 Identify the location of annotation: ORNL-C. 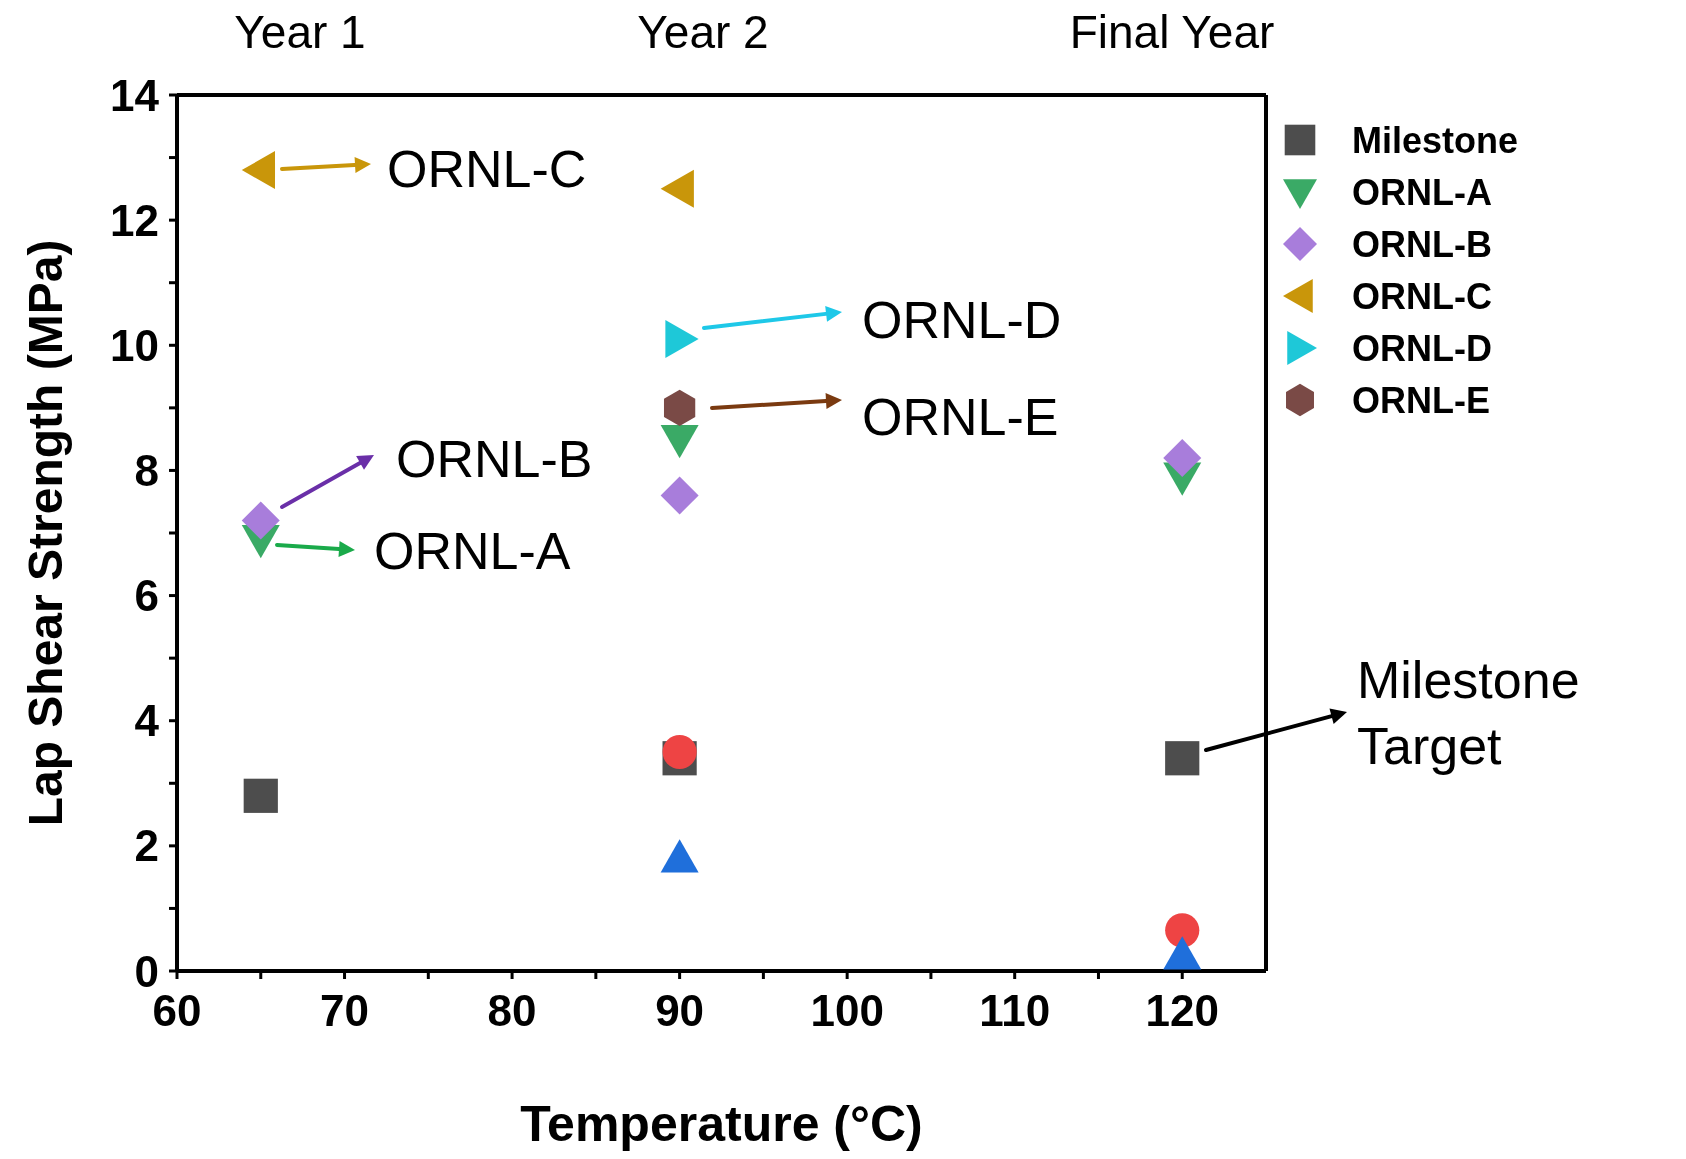
(487, 169).